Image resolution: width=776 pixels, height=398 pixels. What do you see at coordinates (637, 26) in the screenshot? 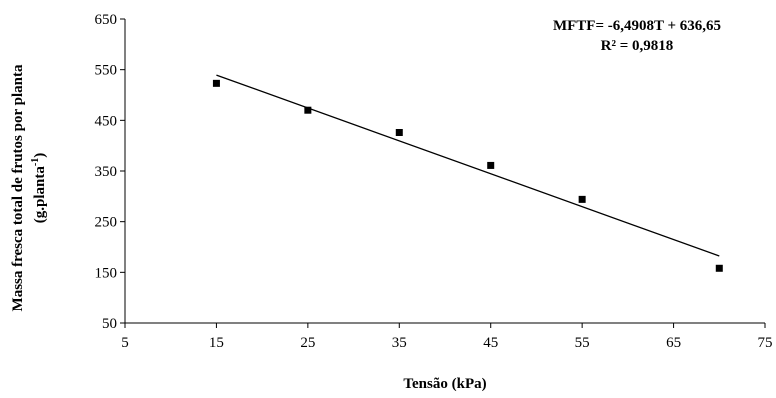
I see `trendline-equation: MFTF= -6,4908T + 636,65` at bounding box center [637, 26].